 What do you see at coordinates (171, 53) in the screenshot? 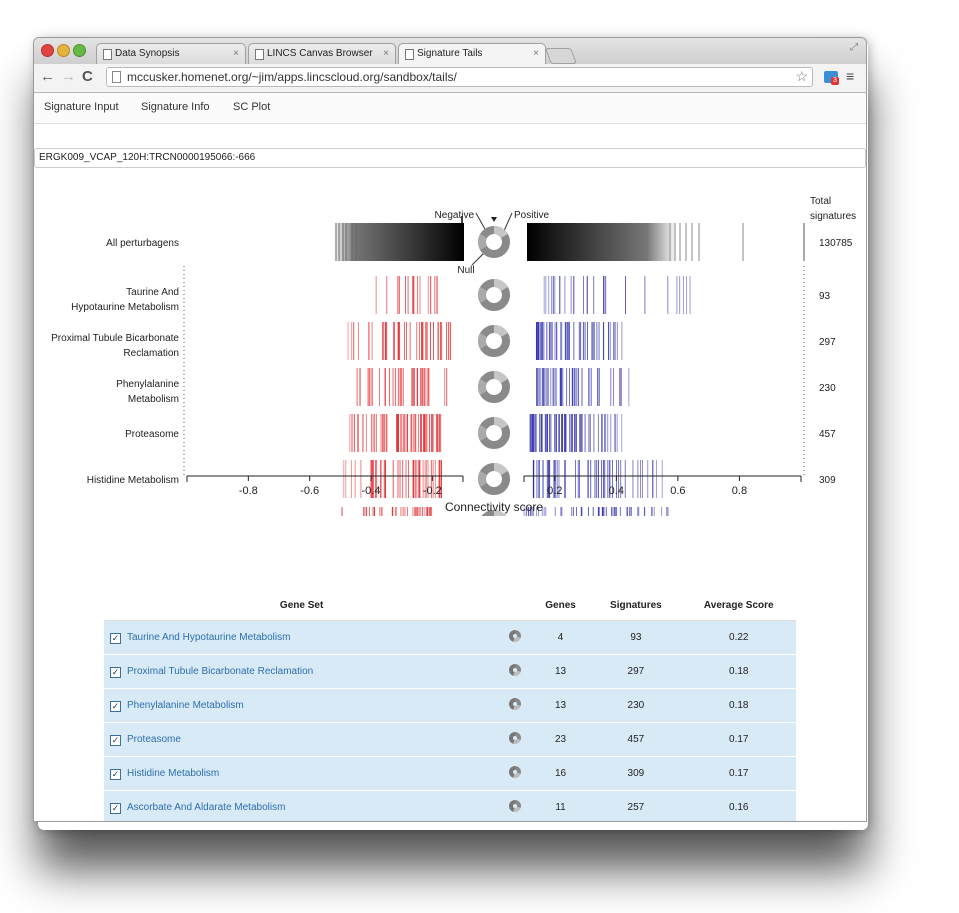
I see `tab-data-synopsis: Data Synopsis ×` at bounding box center [171, 53].